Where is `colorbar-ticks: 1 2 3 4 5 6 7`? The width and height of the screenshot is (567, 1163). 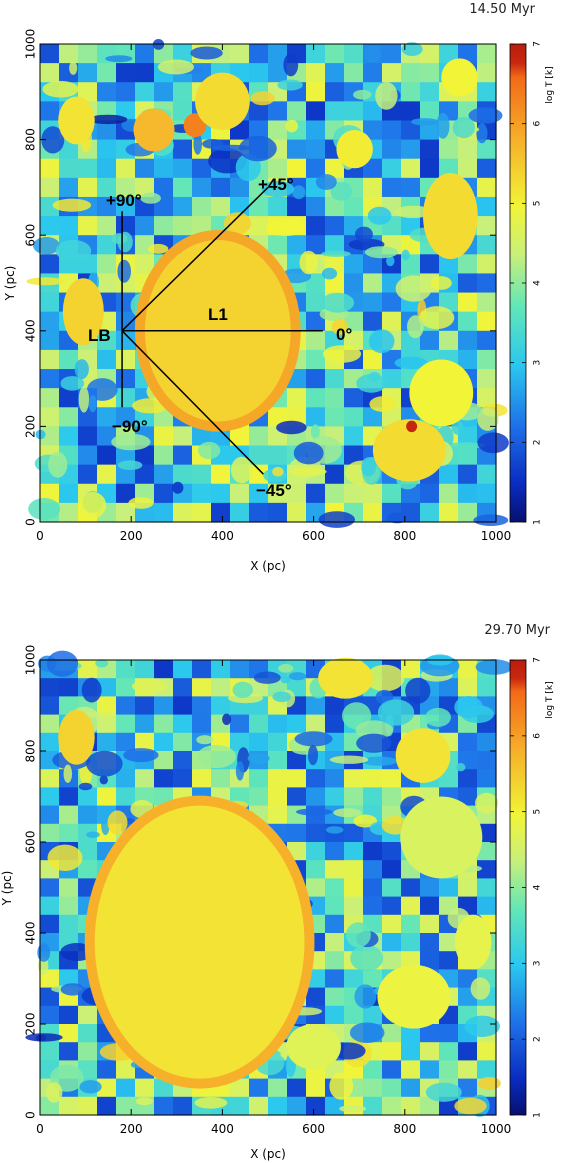 colorbar-ticks: 1 2 3 4 5 6 7 is located at coordinates (526, 283).